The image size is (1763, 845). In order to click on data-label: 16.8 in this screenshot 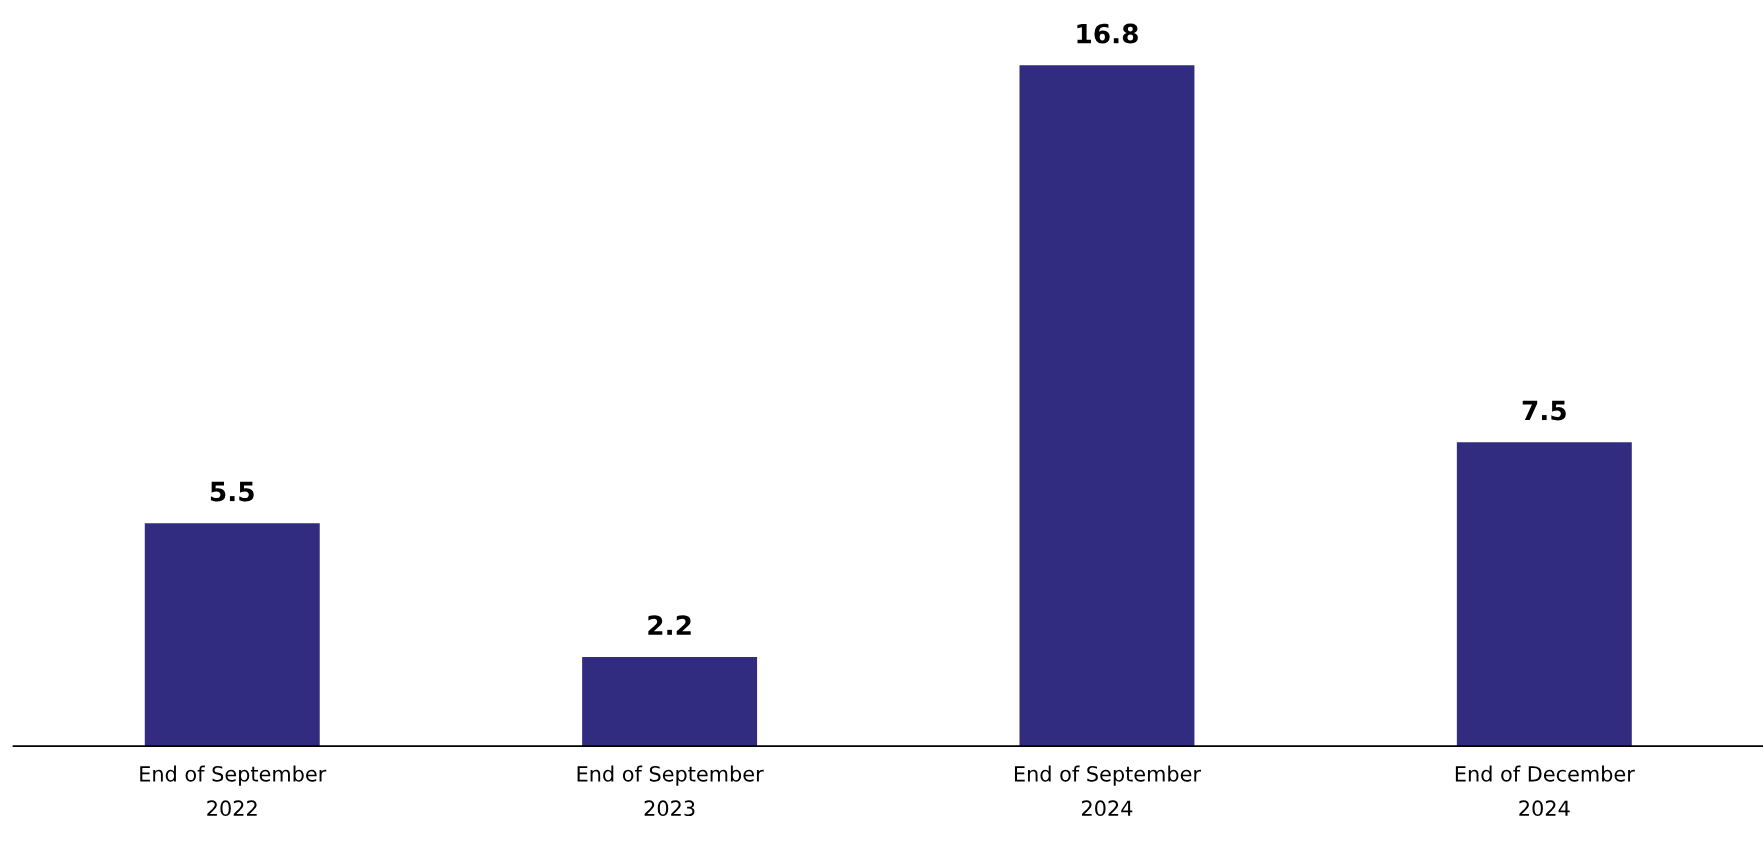, I will do `click(1107, 33)`.